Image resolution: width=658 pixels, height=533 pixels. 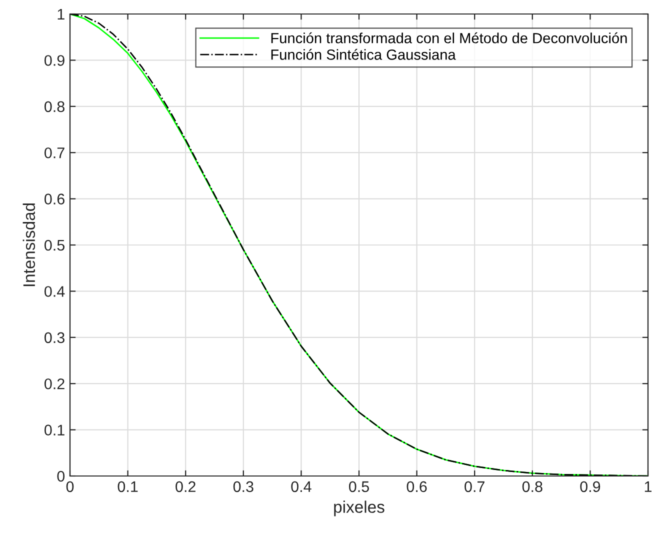 What do you see at coordinates (128, 486) in the screenshot?
I see `x-tick-label: 0.1` at bounding box center [128, 486].